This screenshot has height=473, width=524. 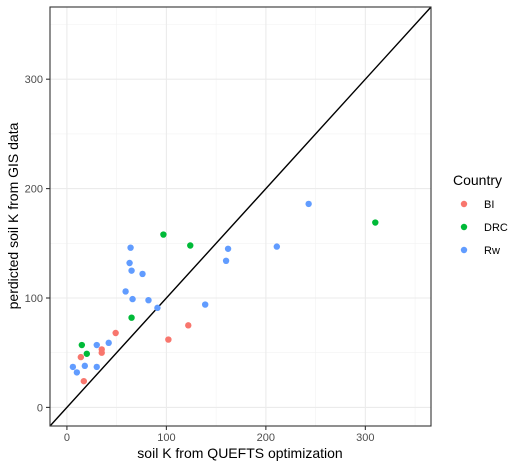 I want to click on y-tick-label: 200, so click(x=34, y=190).